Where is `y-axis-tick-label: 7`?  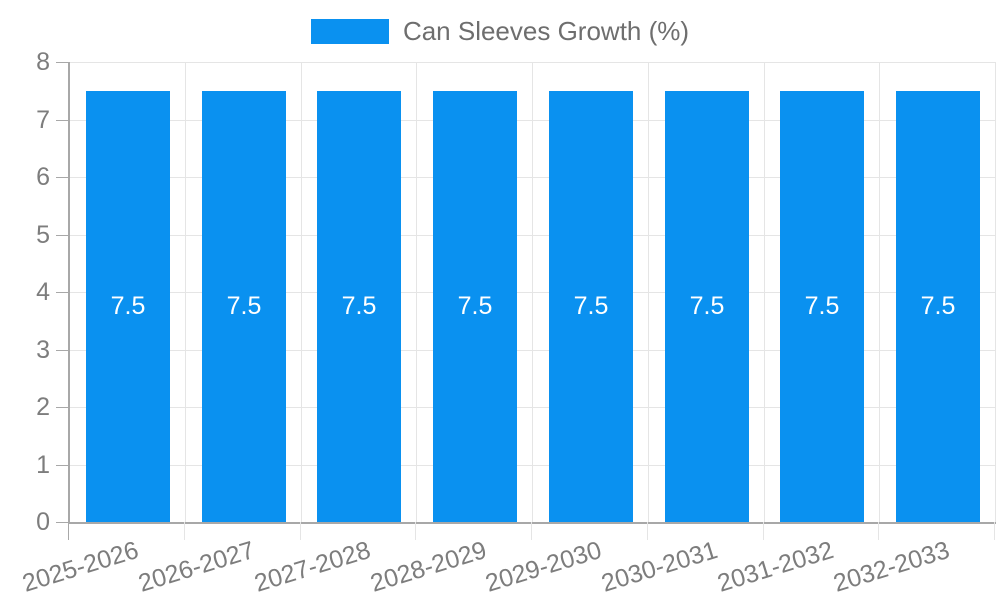 y-axis-tick-label: 7 is located at coordinates (43, 119).